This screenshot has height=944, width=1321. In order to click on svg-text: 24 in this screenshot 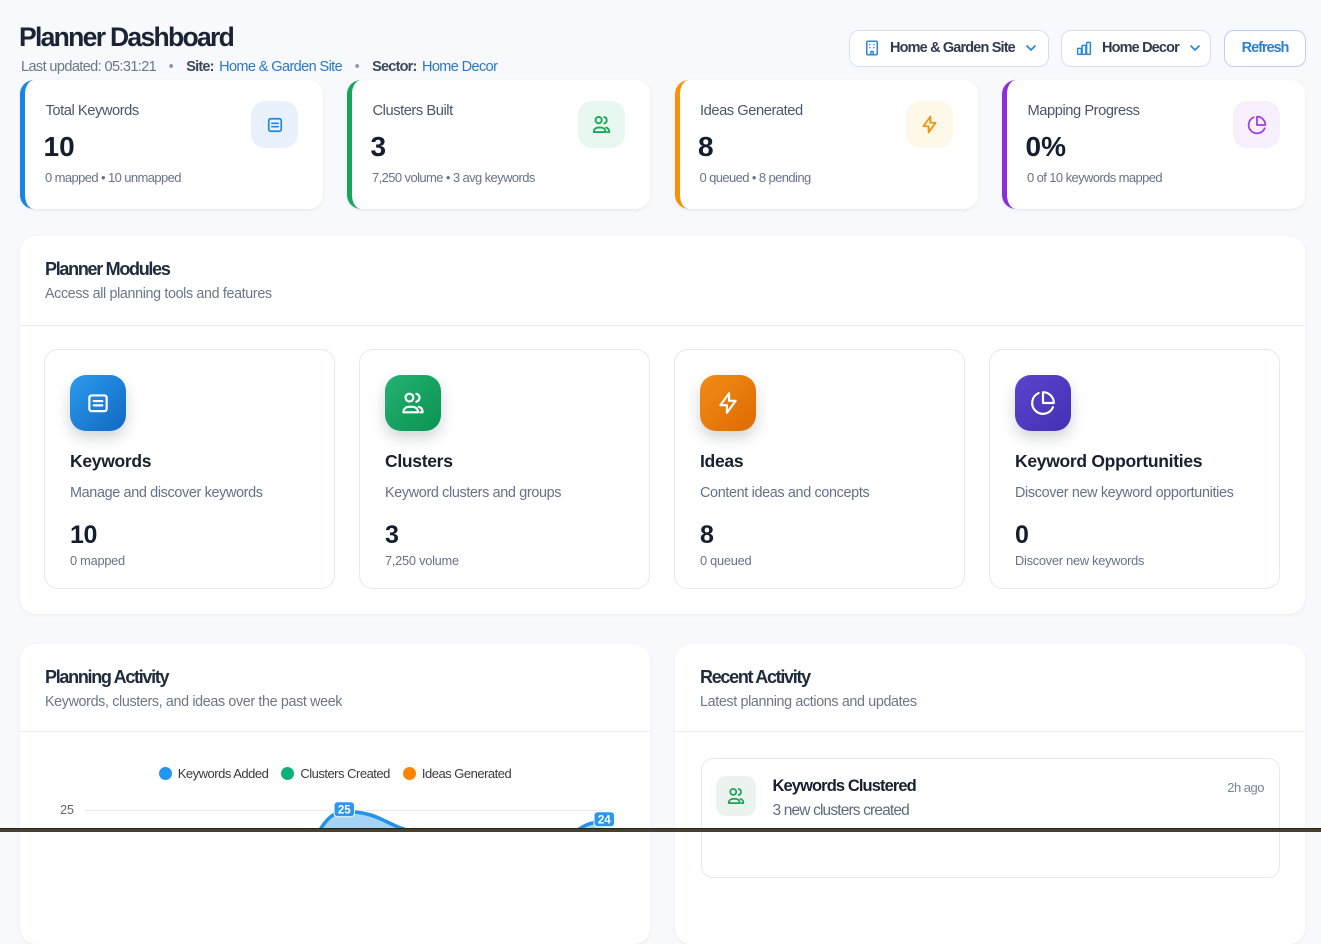, I will do `click(604, 820)`.